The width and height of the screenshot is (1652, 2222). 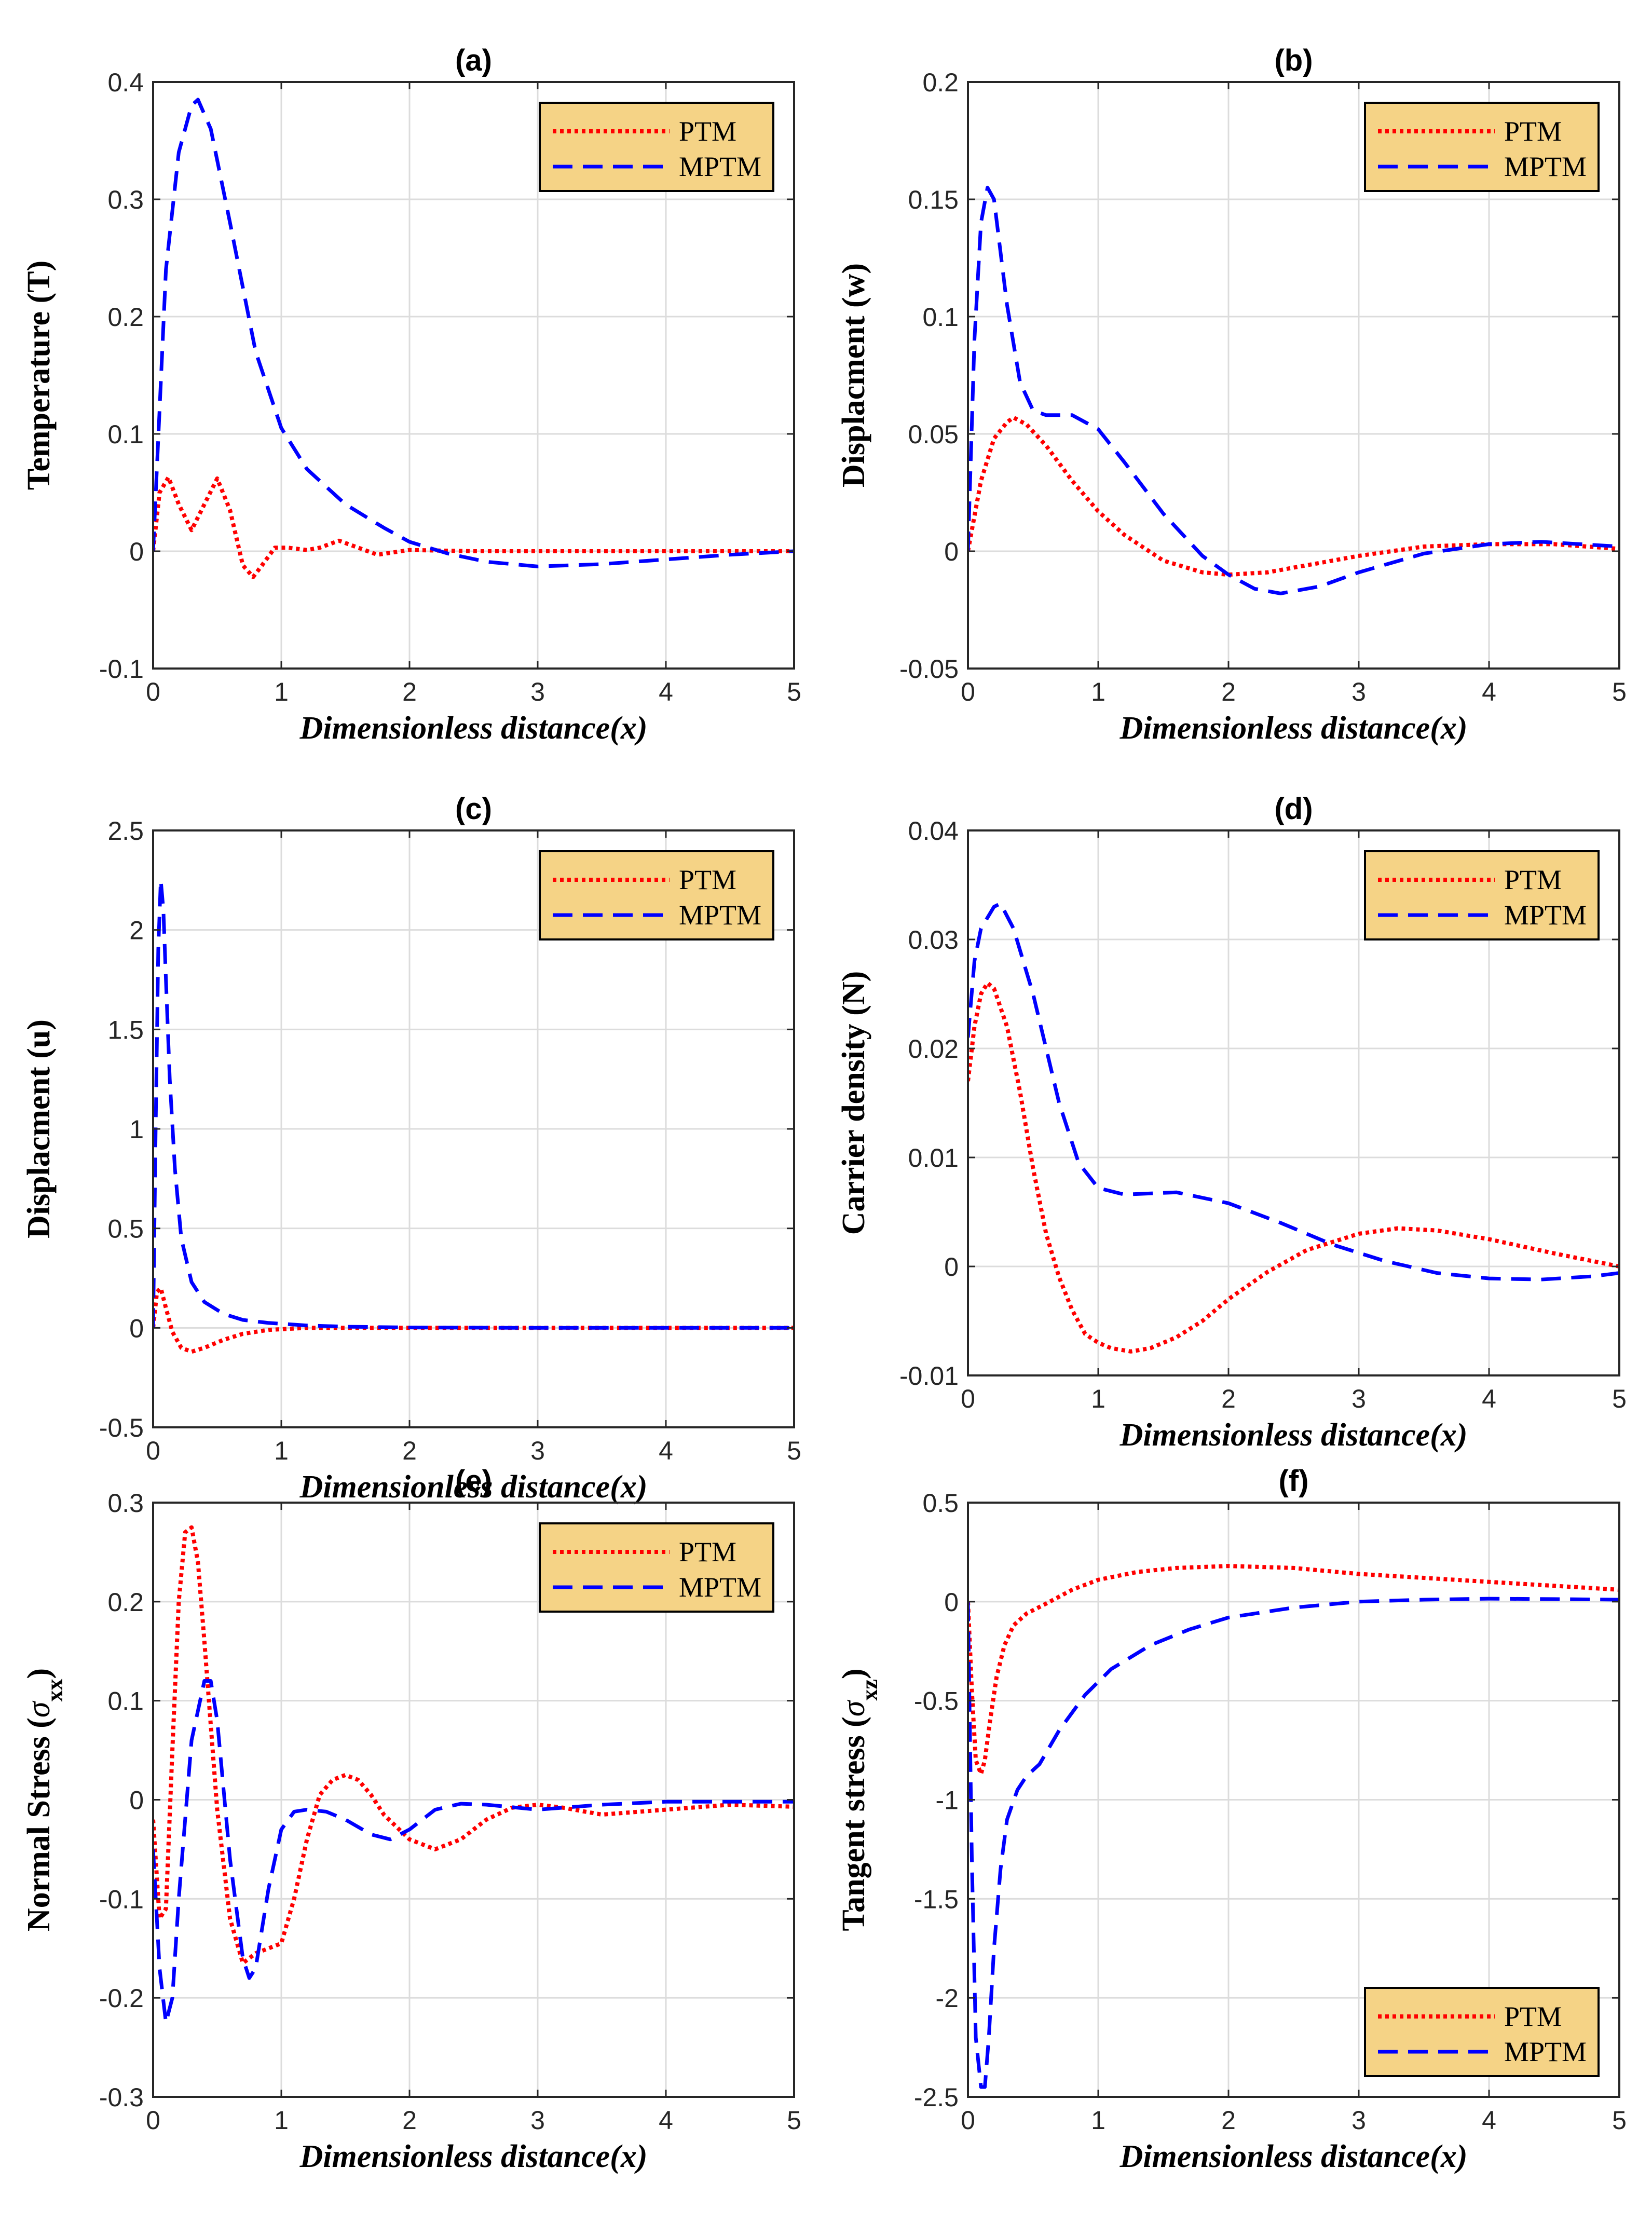 I want to click on y-tick-label: -0.05, so click(x=929, y=669).